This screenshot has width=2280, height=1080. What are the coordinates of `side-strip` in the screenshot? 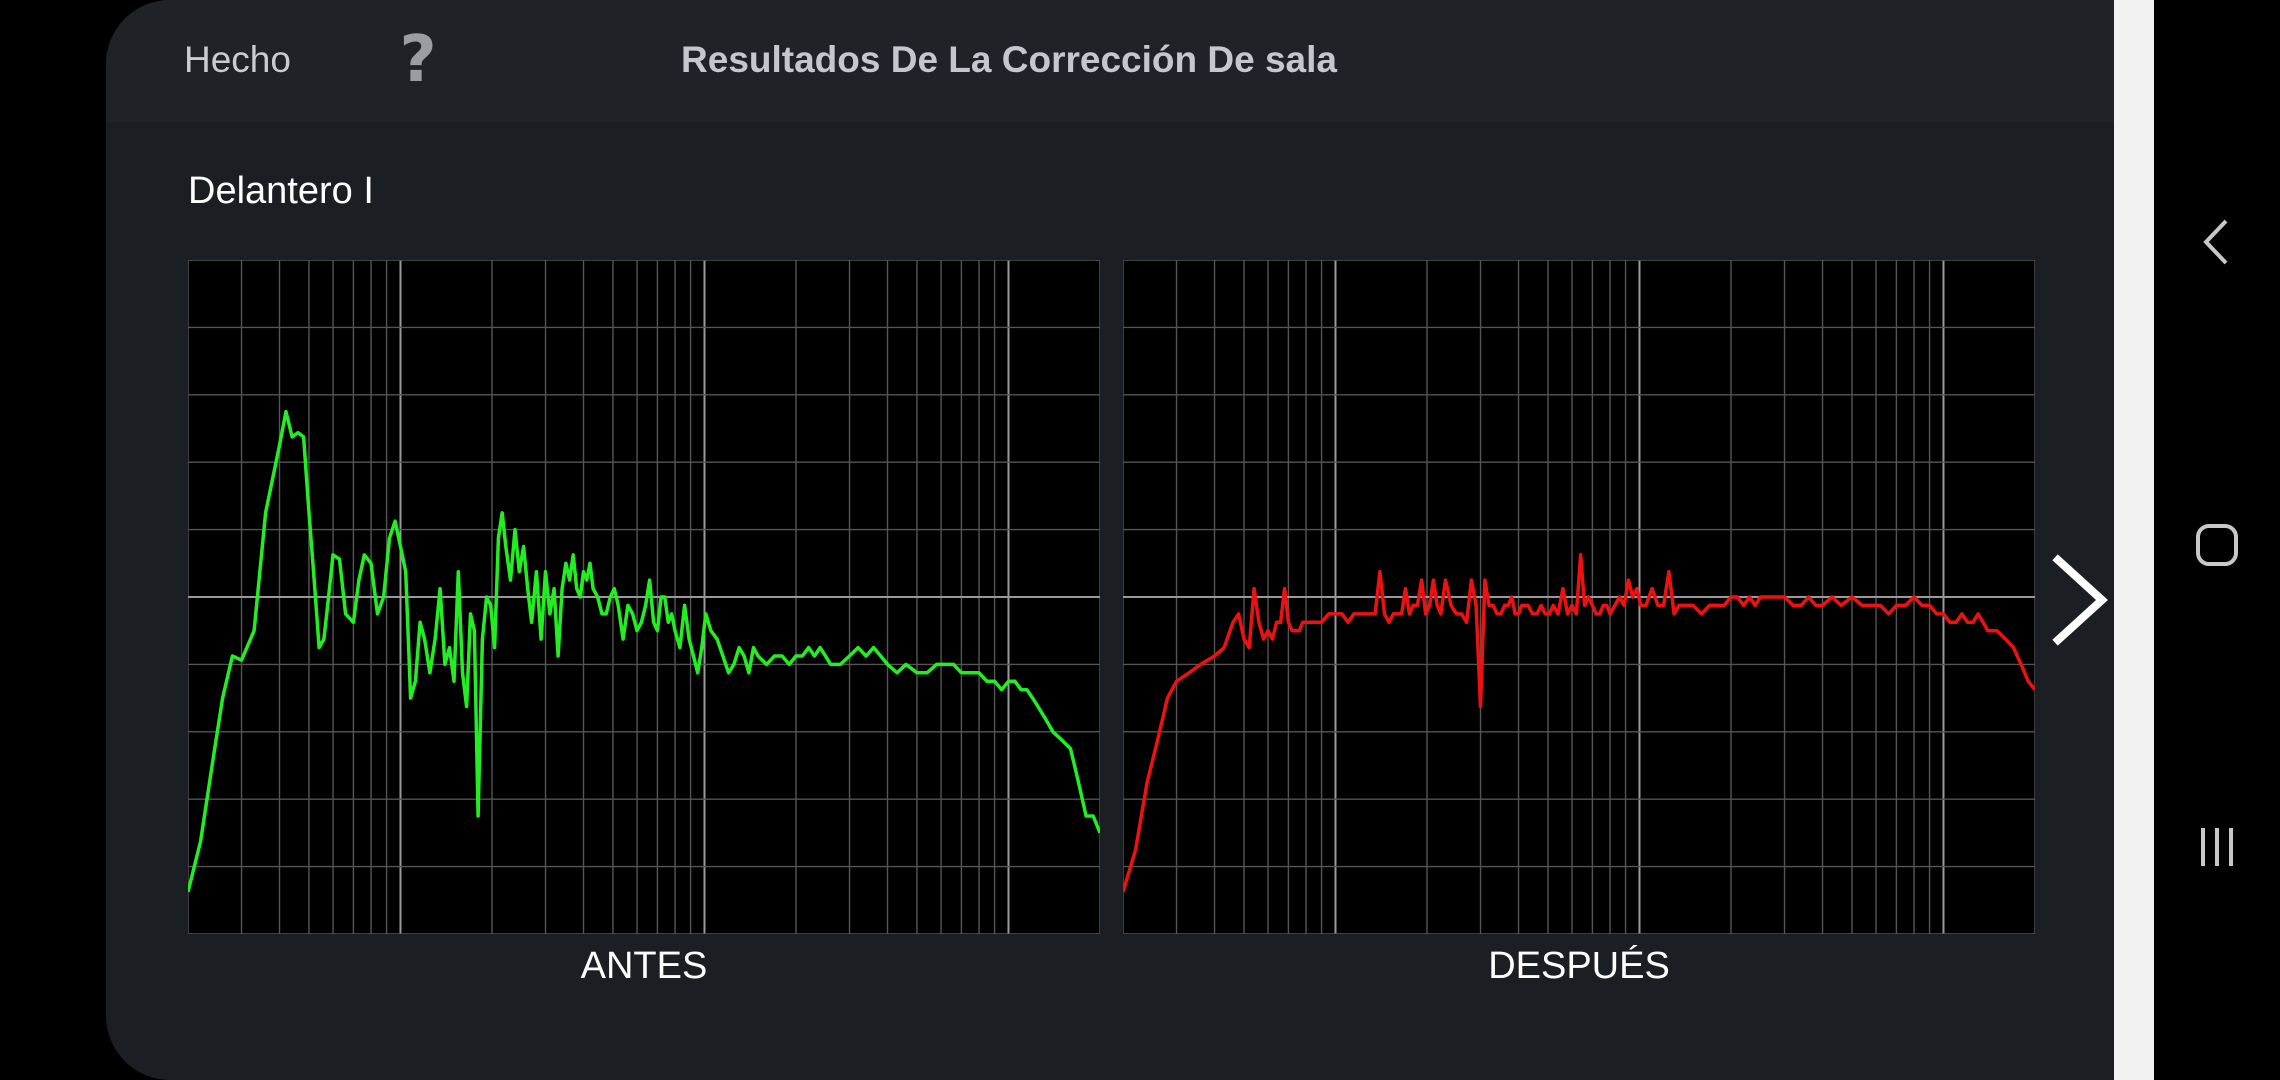 It's located at (2134, 540).